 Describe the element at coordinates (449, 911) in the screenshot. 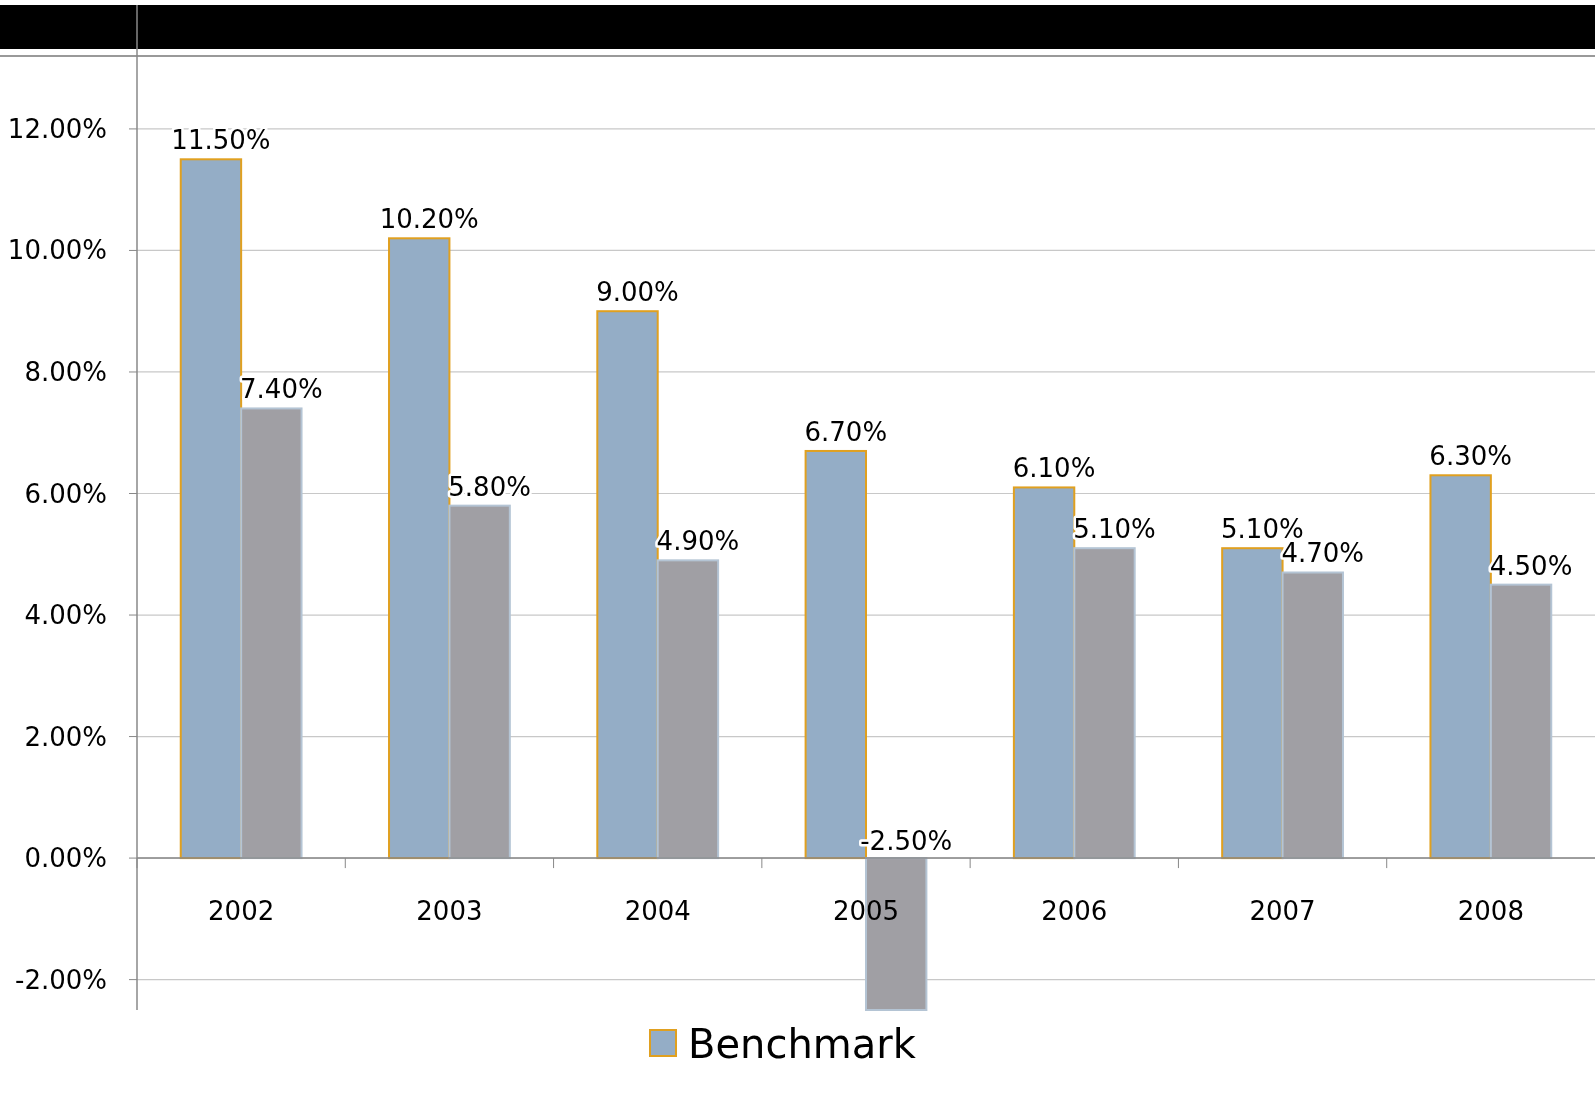

I see `x-tick-label: 2003` at that location.